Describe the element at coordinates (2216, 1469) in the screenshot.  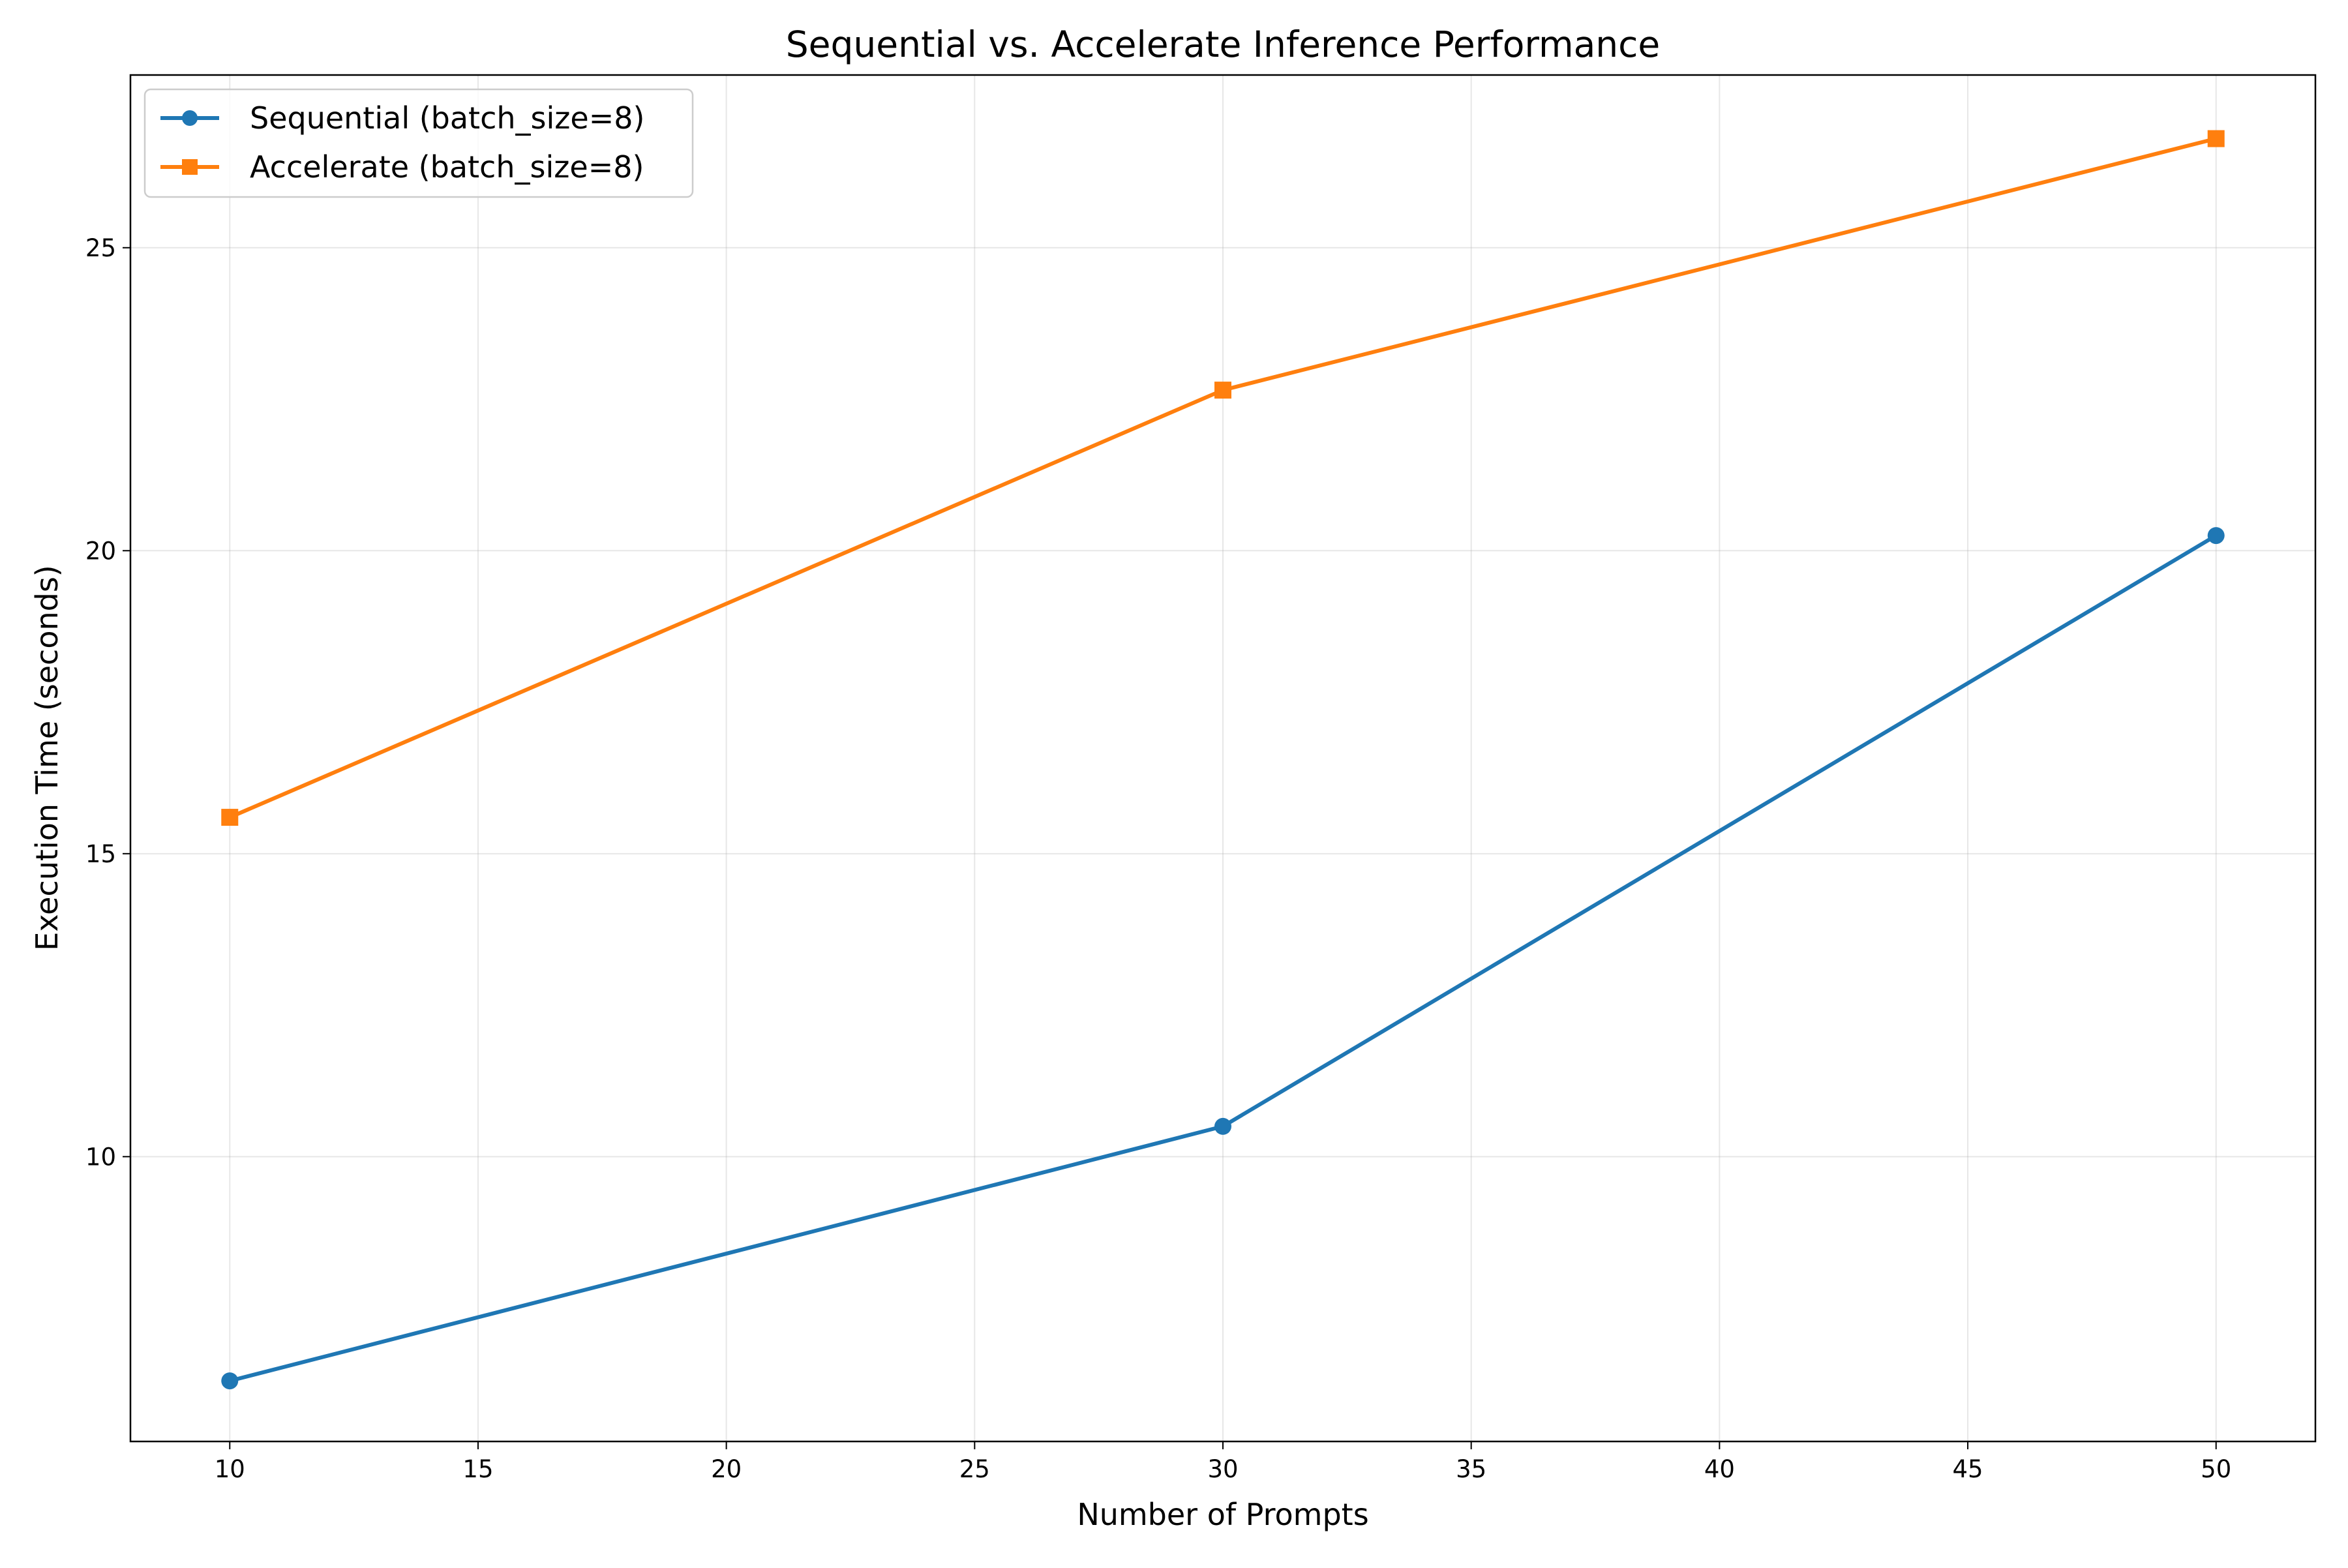
I see `x-tick-label: 50` at that location.